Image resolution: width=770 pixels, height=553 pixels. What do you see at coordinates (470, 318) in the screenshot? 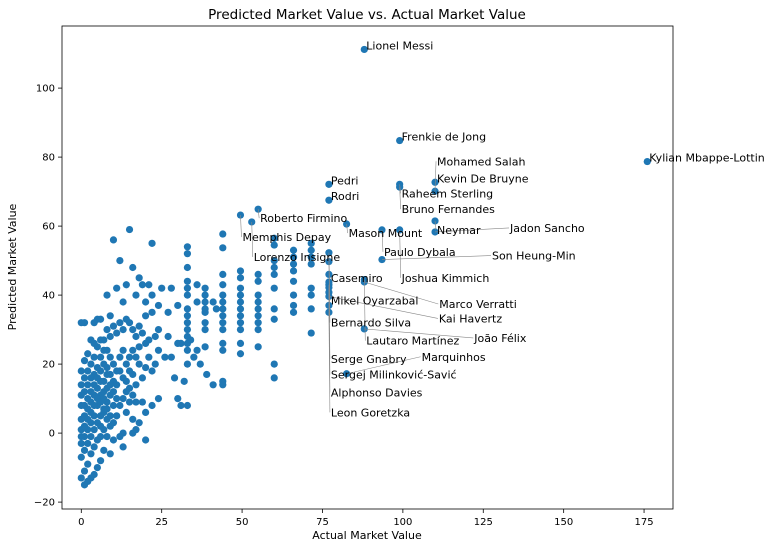
I see `point-label: Kai Havertz` at bounding box center [470, 318].